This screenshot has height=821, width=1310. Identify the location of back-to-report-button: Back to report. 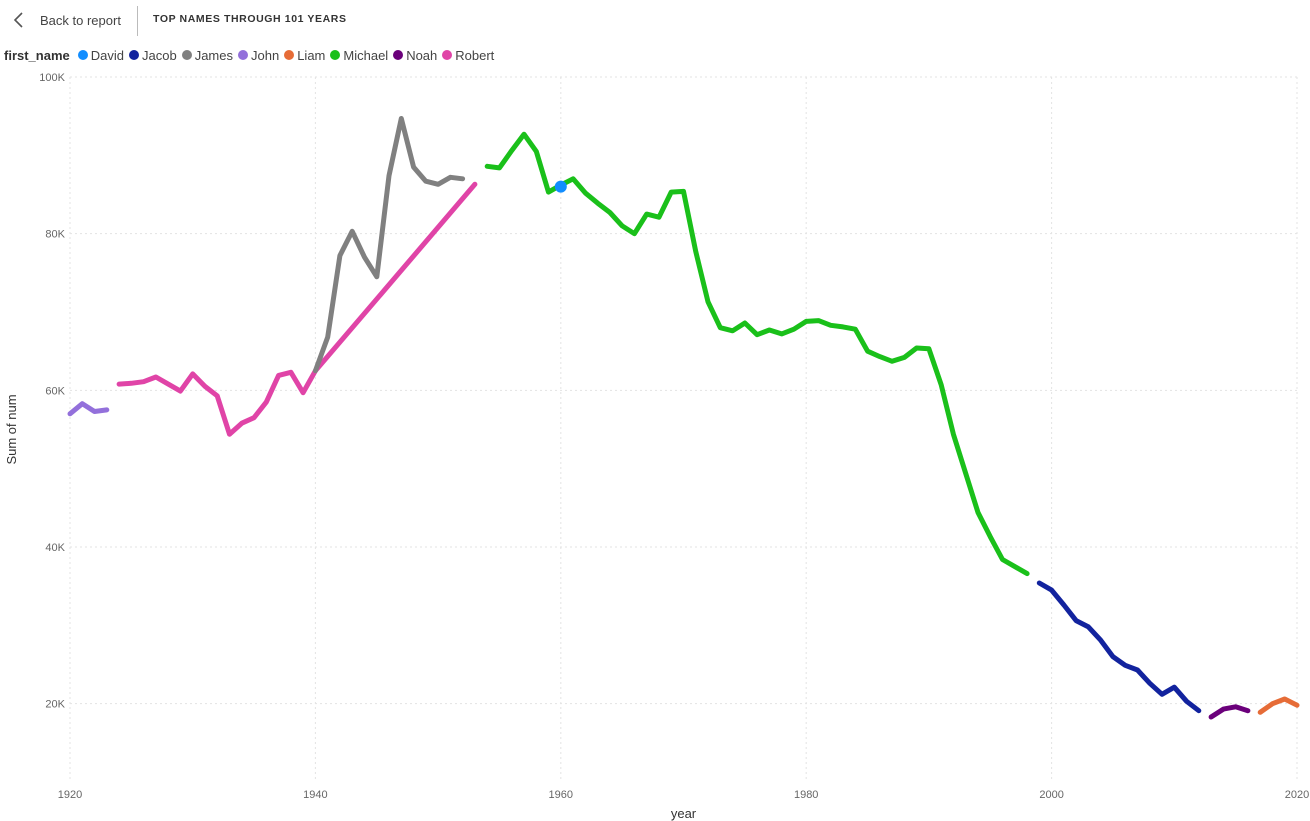
(66, 20).